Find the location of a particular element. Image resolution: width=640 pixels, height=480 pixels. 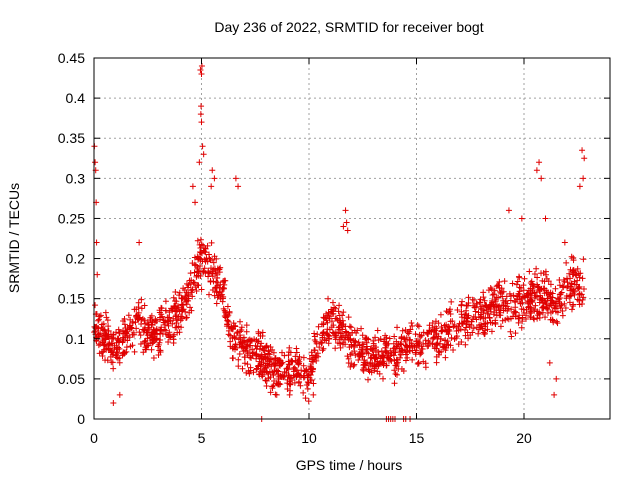

y-tick-label: 0.25 is located at coordinates (71, 218).